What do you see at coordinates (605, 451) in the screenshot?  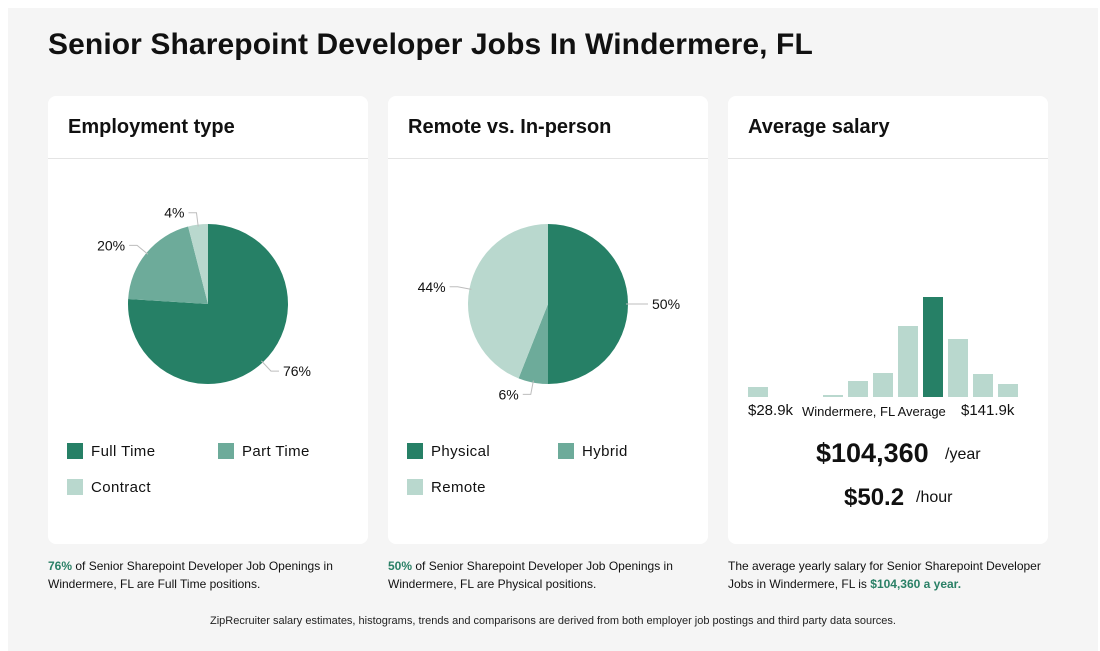 I see `legend-label: Hybrid` at bounding box center [605, 451].